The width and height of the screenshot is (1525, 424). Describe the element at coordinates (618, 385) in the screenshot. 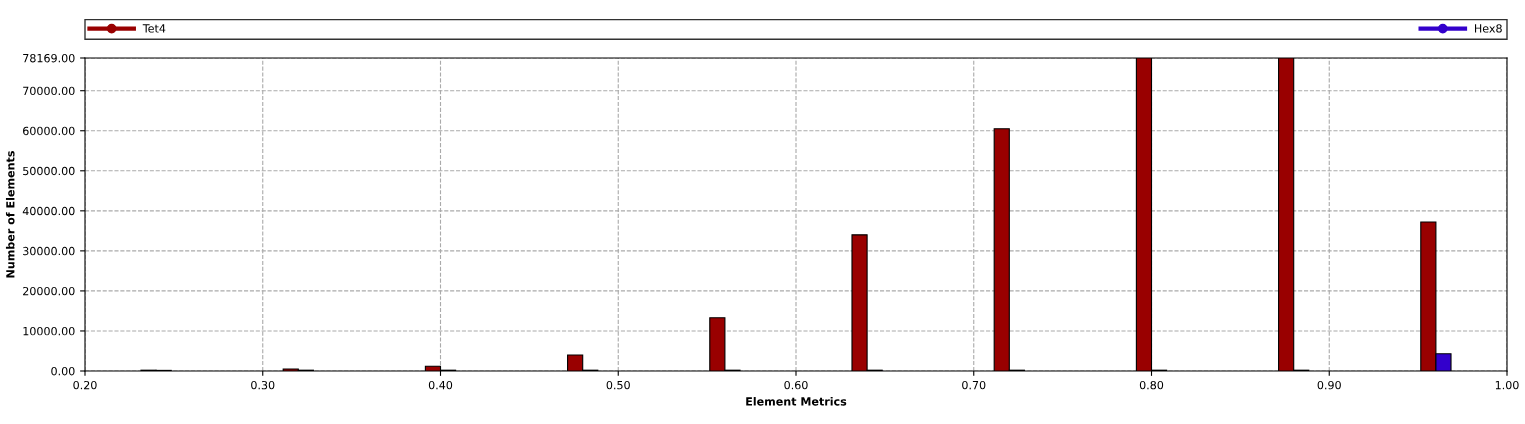

I see `x-tick-label: 0.50` at that location.